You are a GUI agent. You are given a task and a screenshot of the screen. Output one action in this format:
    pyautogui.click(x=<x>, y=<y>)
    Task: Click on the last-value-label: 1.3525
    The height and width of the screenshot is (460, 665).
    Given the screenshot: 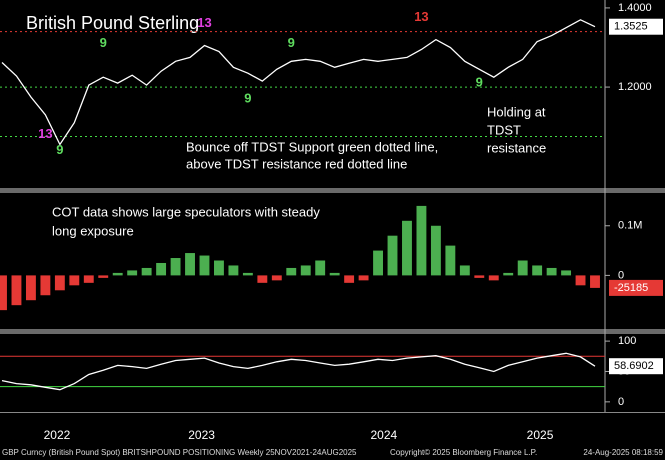 What is the action you would take?
    pyautogui.click(x=631, y=27)
    